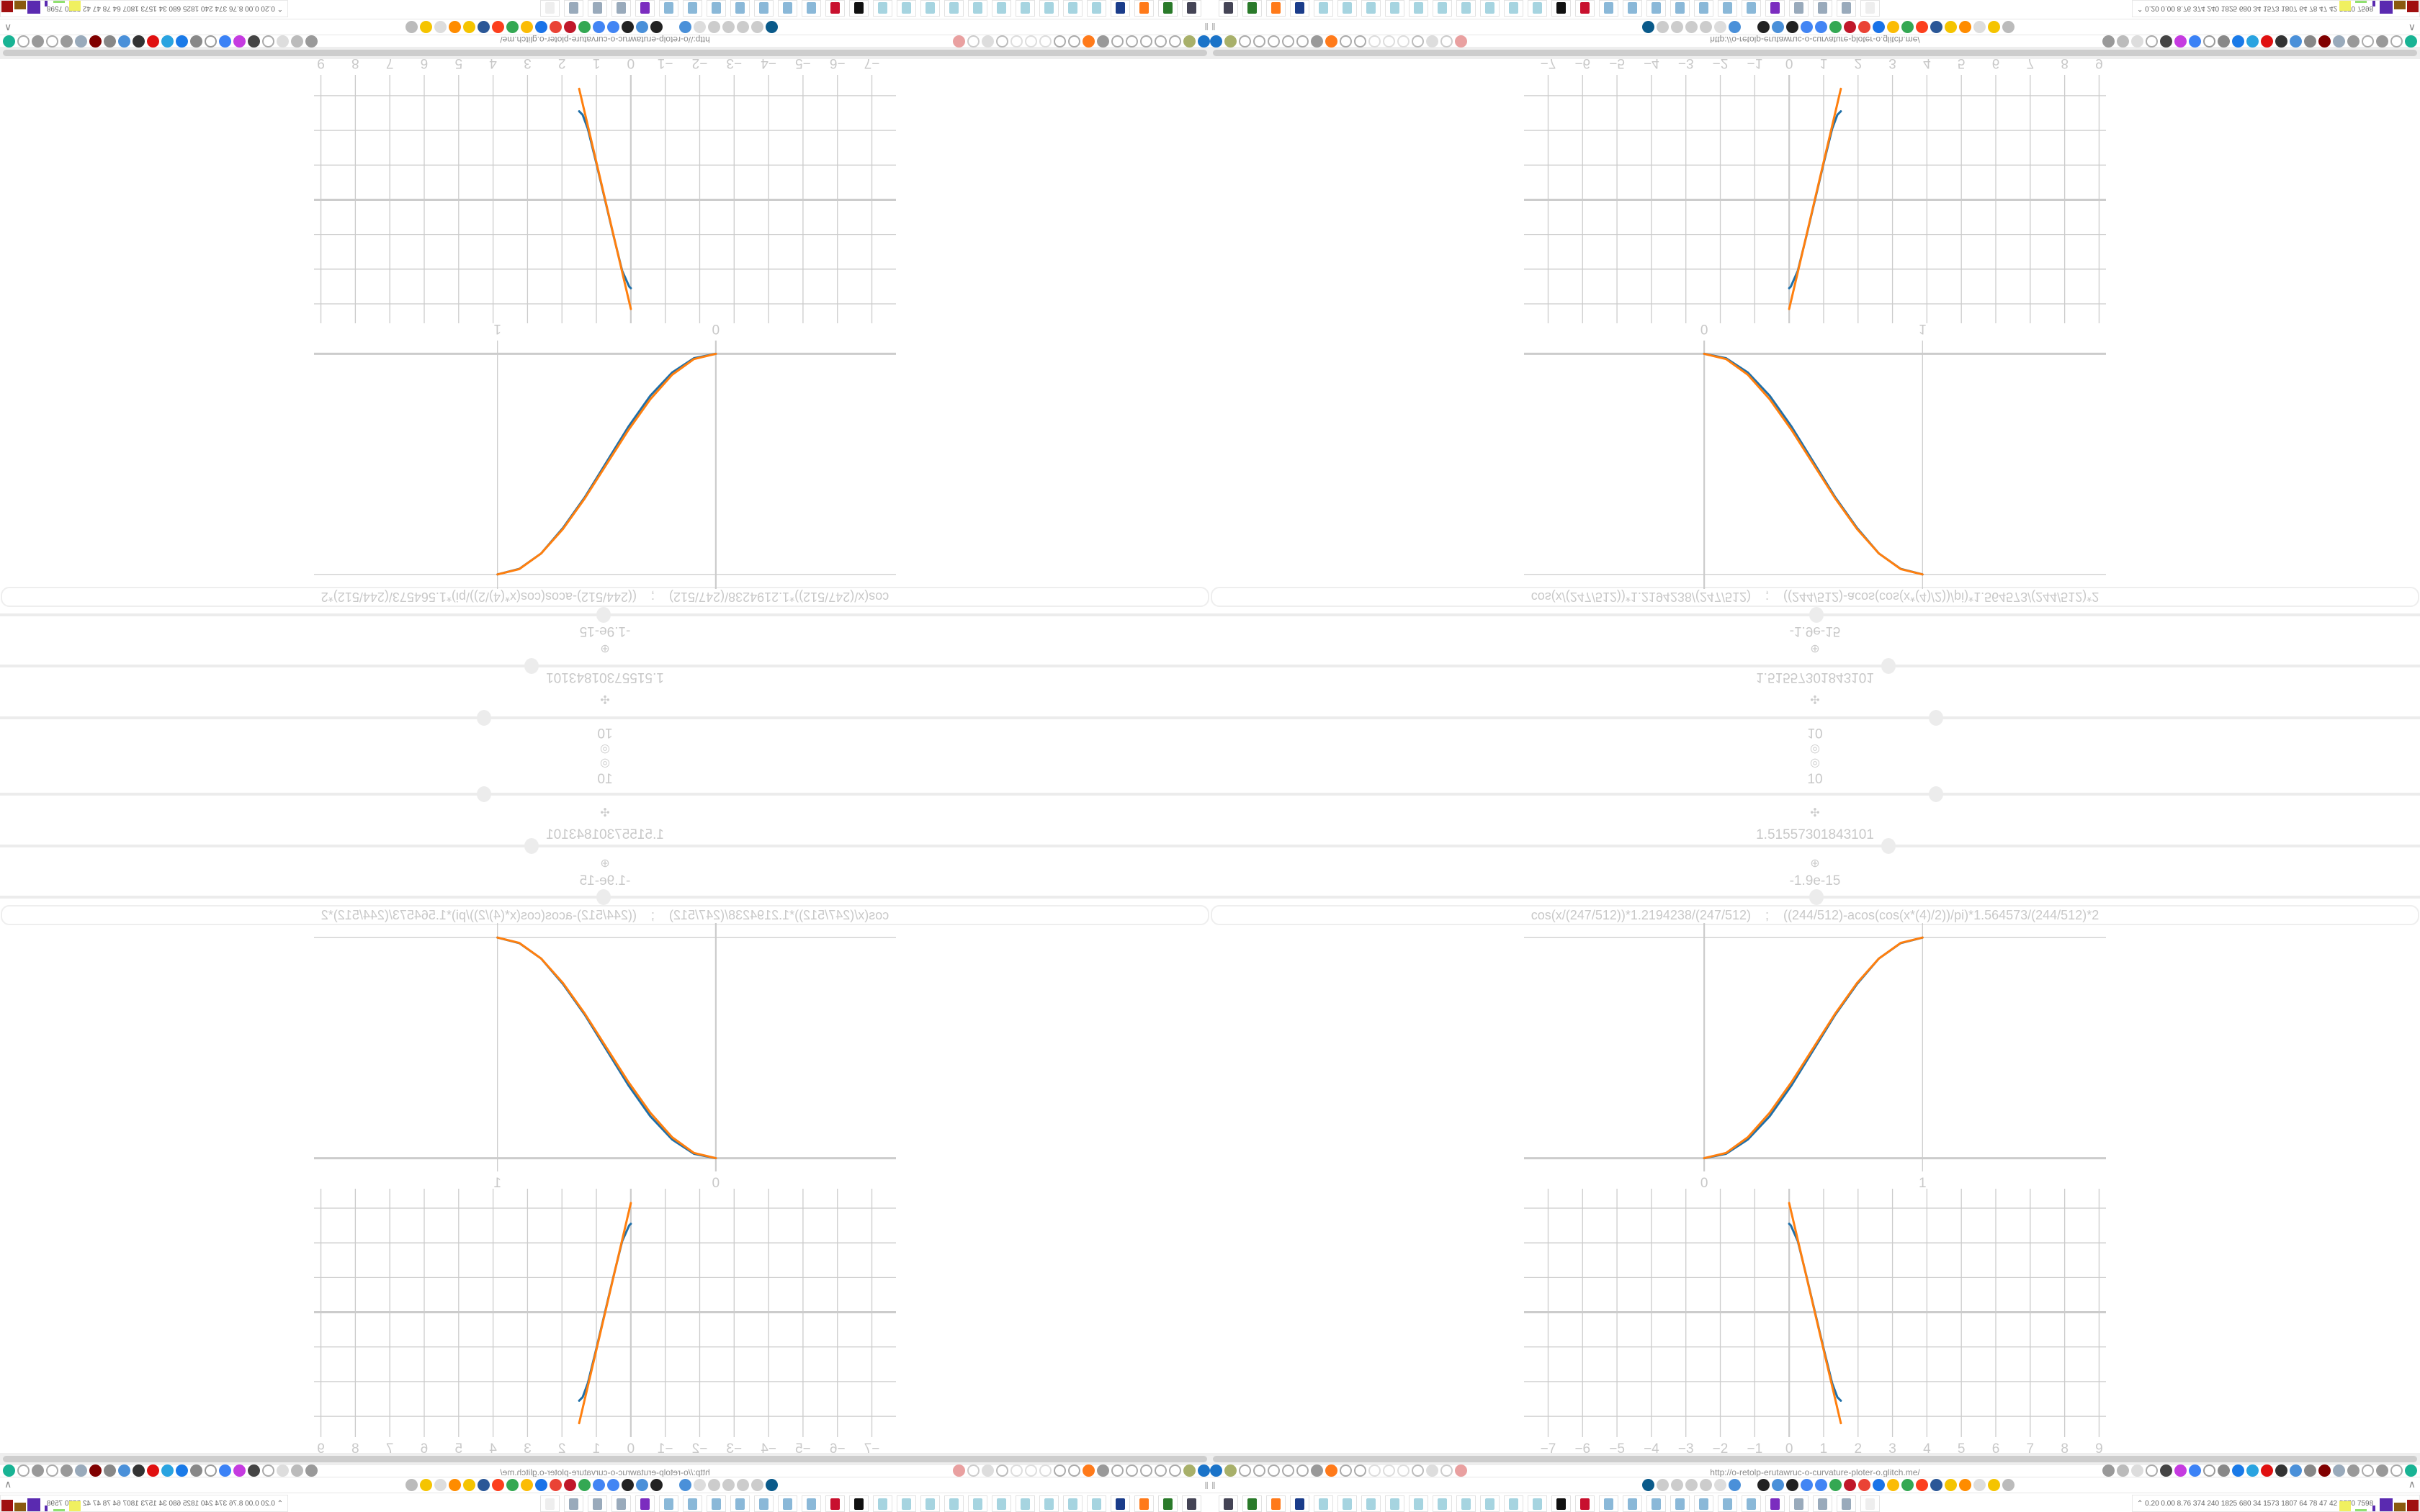 Image resolution: width=2420 pixels, height=1512 pixels. Describe the element at coordinates (1191, 8) in the screenshot. I see `monitor-taskbar-button` at that location.